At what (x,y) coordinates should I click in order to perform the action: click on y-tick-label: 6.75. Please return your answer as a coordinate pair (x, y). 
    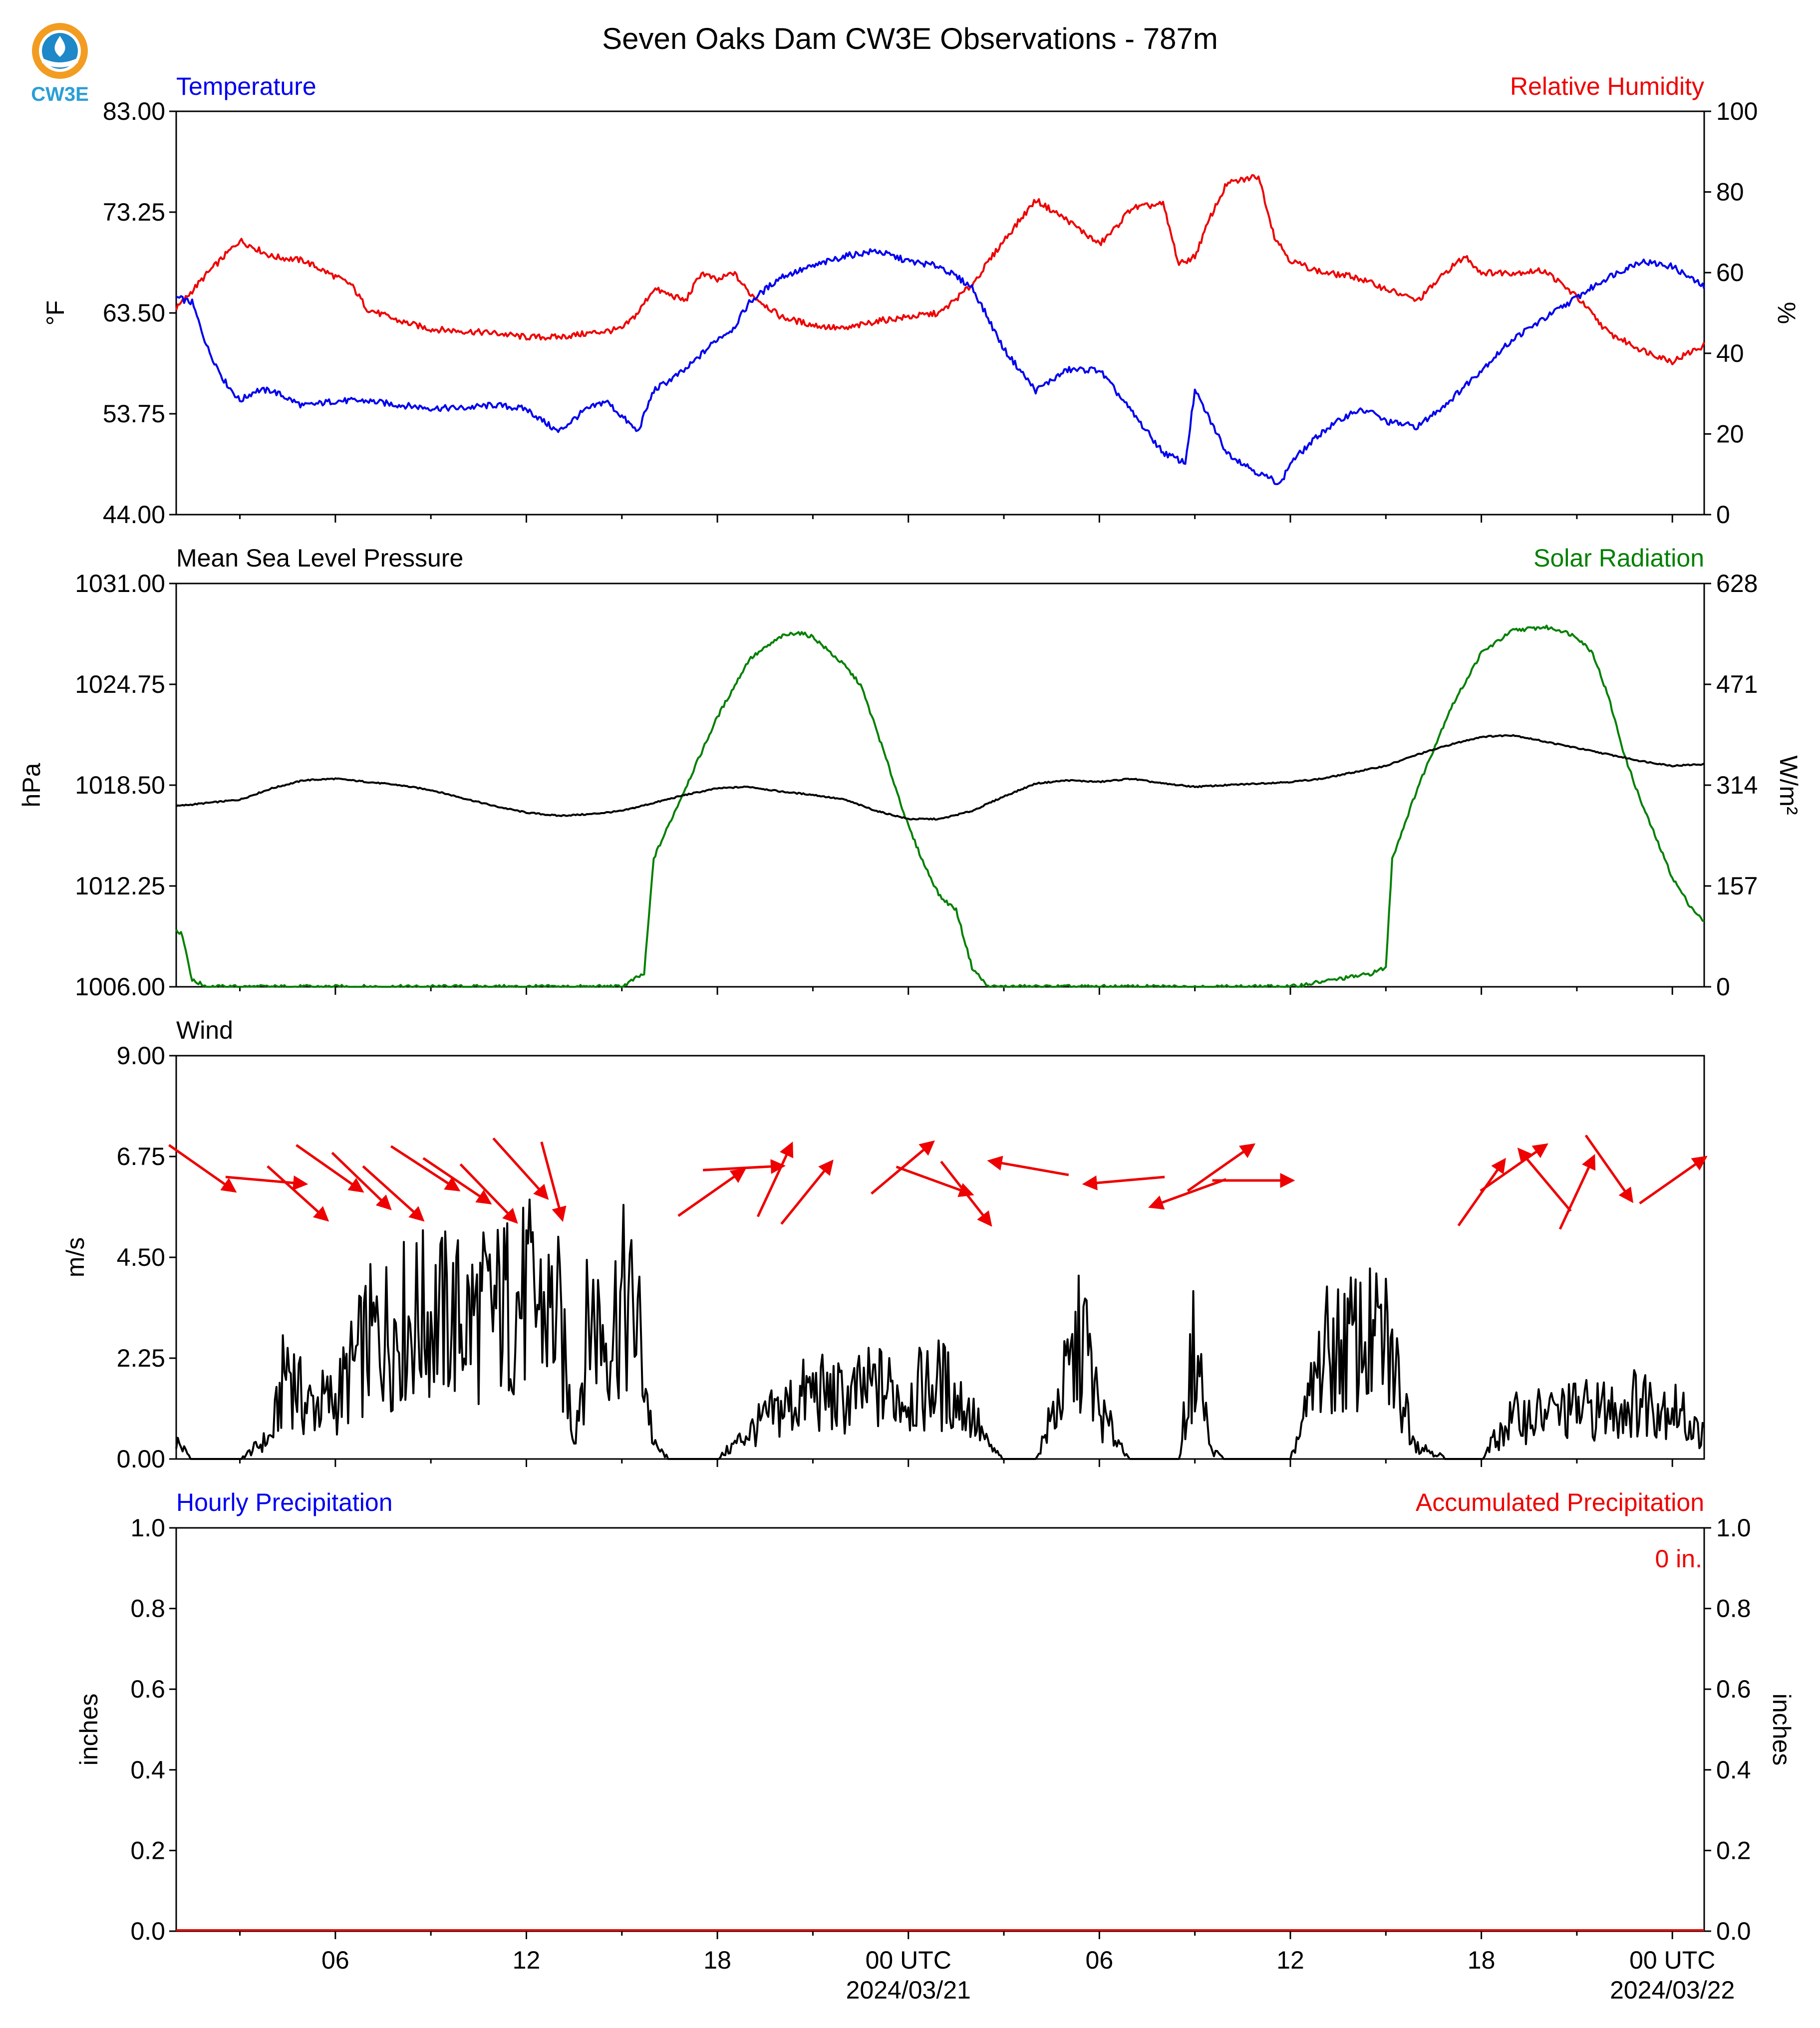
    Looking at the image, I should click on (141, 1156).